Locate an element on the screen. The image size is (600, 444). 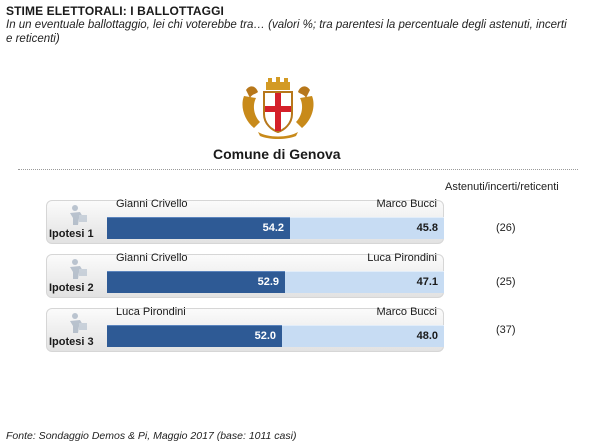
municipality-name: Comune di Genova is located at coordinates (277, 154).